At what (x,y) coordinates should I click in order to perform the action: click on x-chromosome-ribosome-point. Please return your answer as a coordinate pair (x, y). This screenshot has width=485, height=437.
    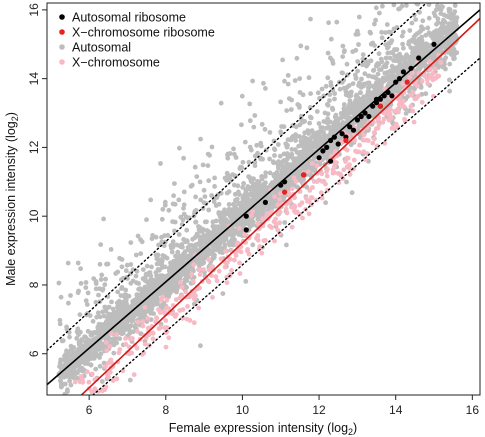
    Looking at the image, I should click on (285, 192).